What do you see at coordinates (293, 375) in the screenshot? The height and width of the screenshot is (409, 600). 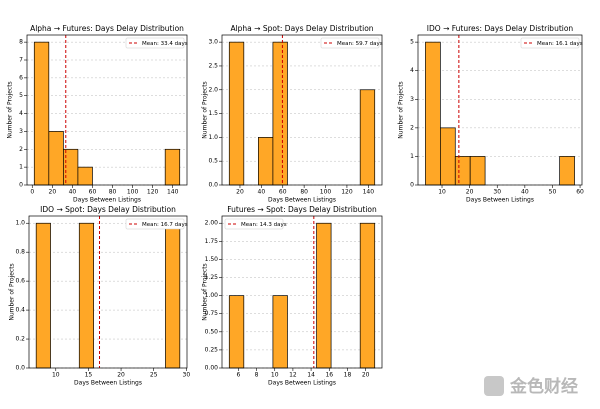 I see `x-tick-label: 12` at bounding box center [293, 375].